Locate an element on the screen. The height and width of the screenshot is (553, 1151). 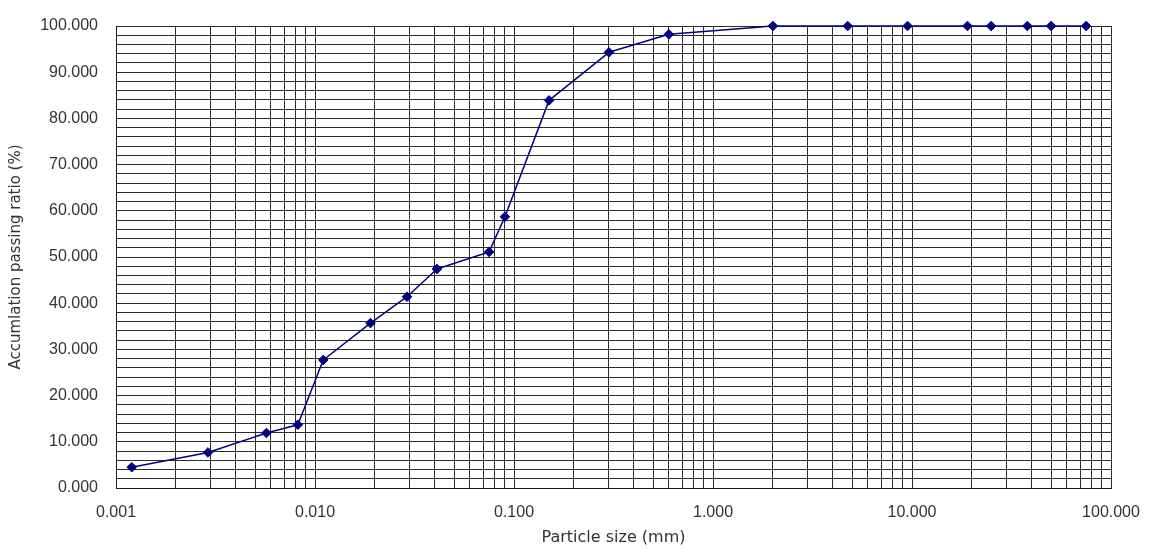
x-tick-label: 10.000 is located at coordinates (912, 512).